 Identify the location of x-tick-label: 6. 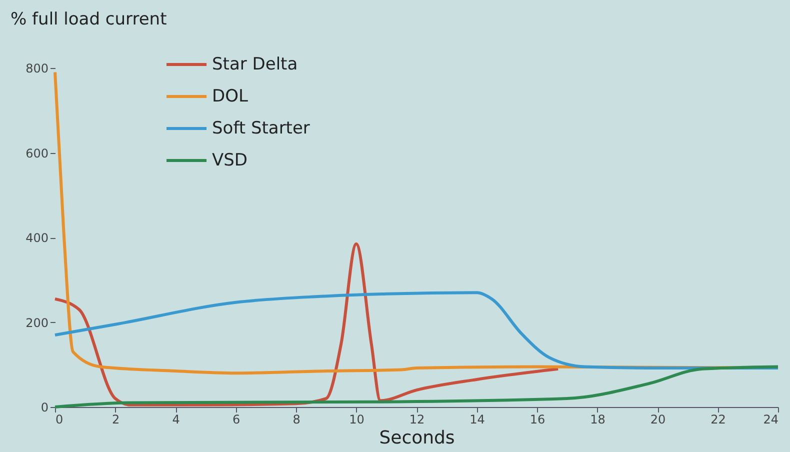
(236, 419).